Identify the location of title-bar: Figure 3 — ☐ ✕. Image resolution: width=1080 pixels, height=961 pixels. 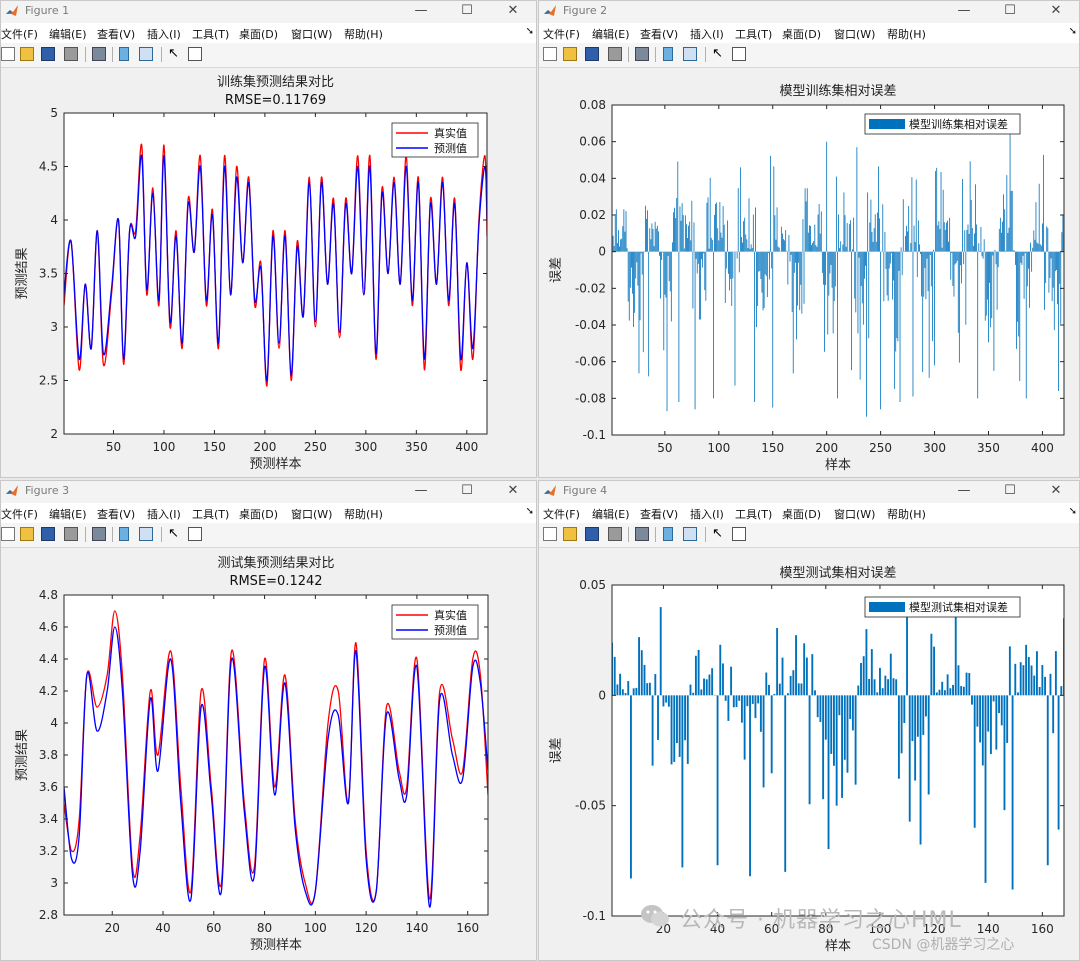
(268, 492).